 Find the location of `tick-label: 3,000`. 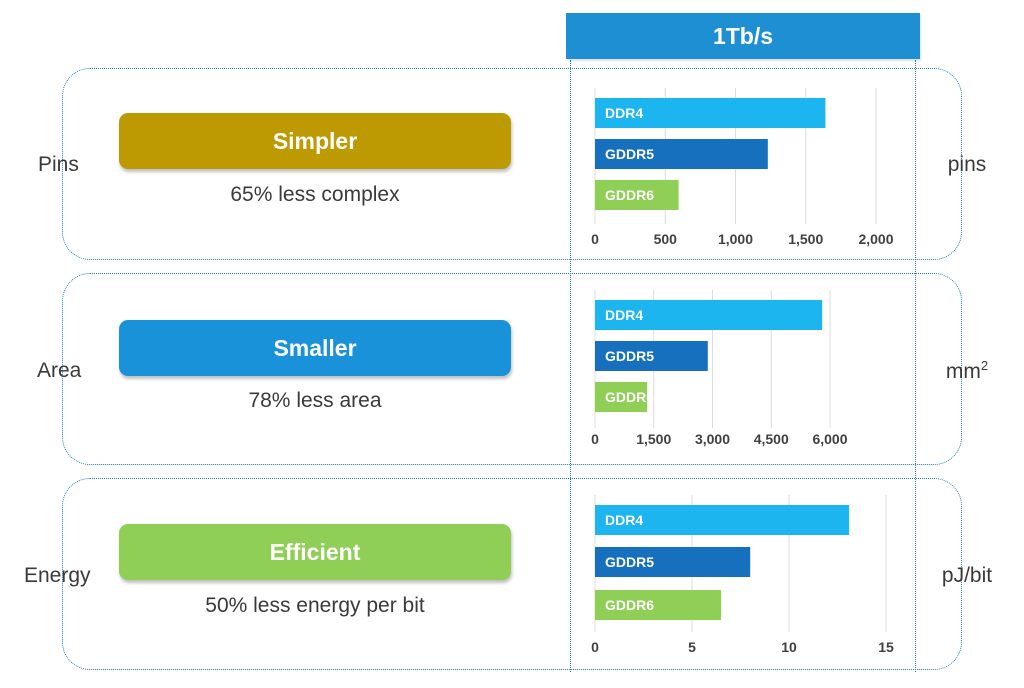

tick-label: 3,000 is located at coordinates (712, 439).